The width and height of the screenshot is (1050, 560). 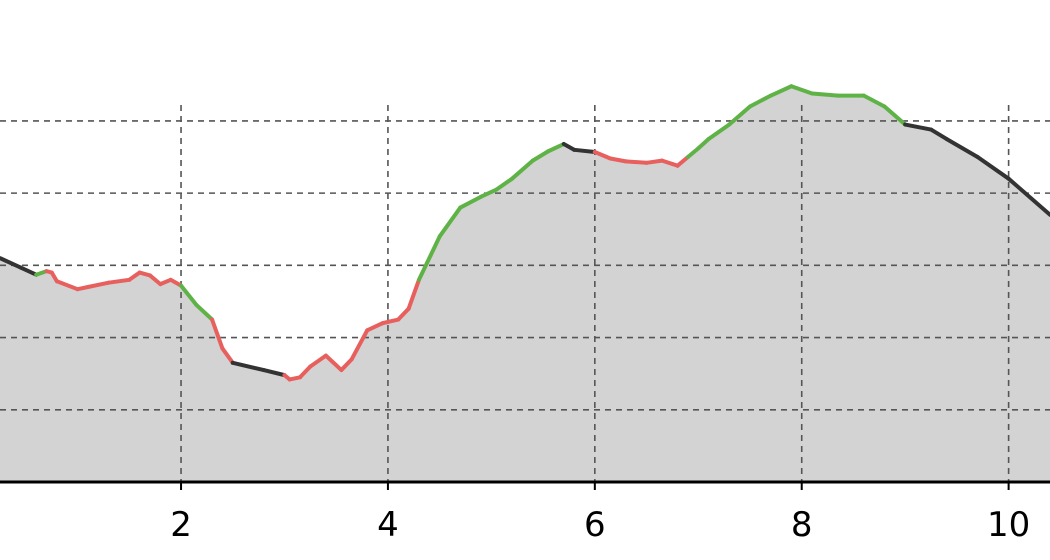 What do you see at coordinates (388, 525) in the screenshot?
I see `x-tick-label: 4` at bounding box center [388, 525].